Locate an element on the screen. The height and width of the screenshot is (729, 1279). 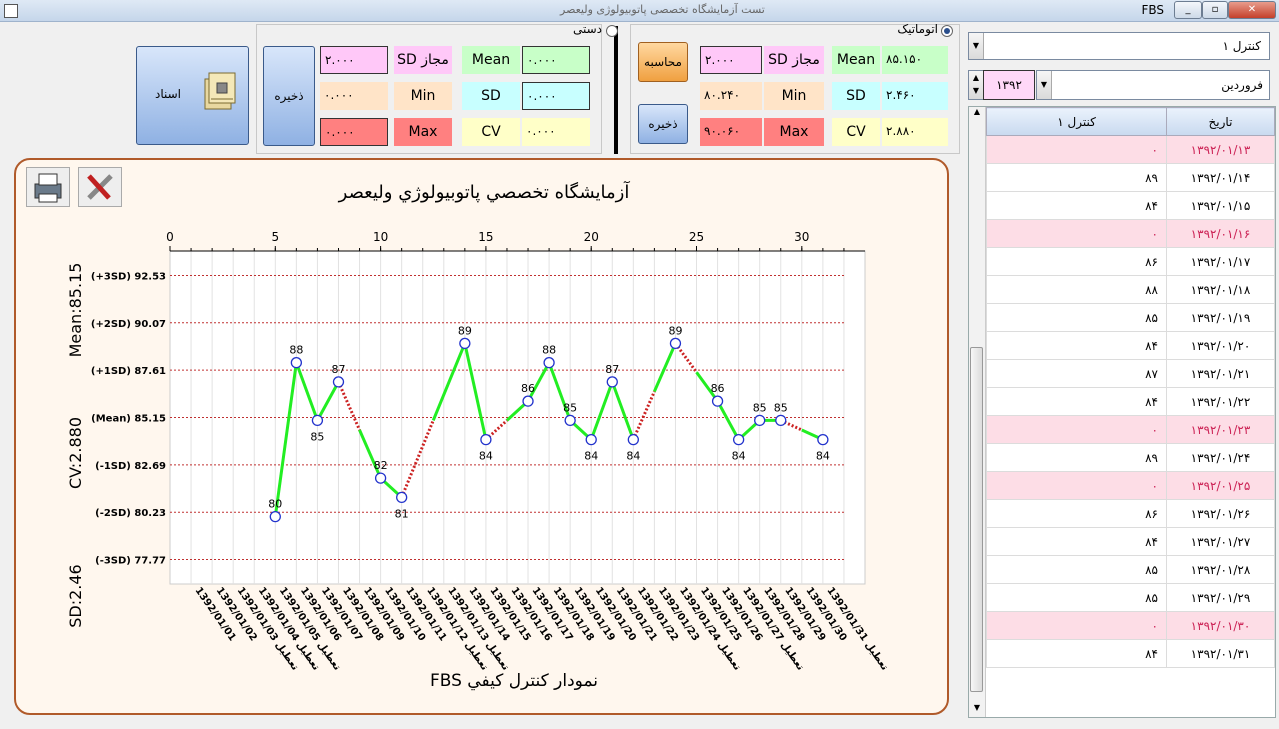
minimize-icon: _ is located at coordinates (1188, 10).